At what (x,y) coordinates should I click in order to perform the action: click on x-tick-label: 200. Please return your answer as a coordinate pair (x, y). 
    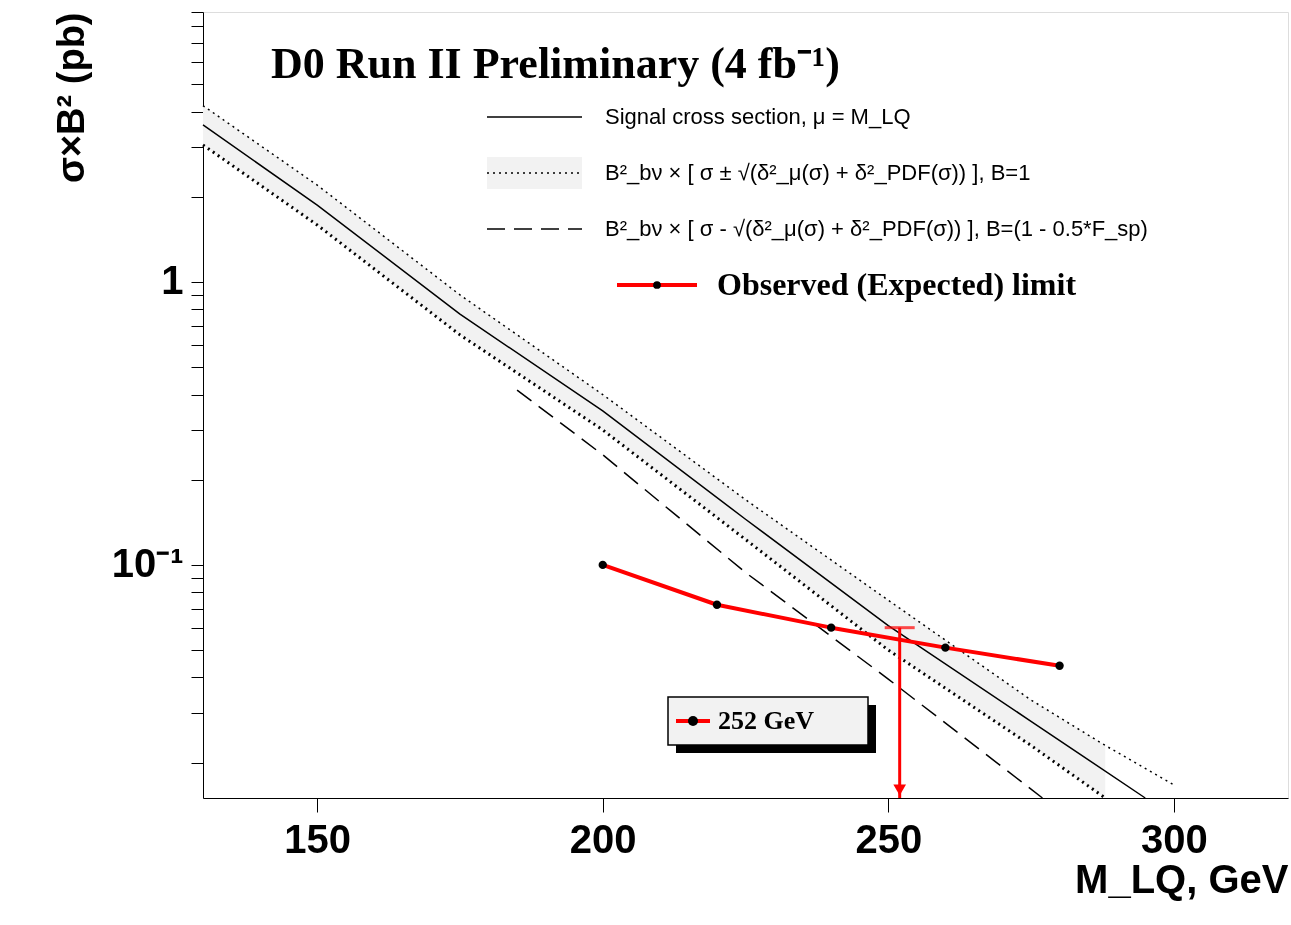
    Looking at the image, I should click on (603, 838).